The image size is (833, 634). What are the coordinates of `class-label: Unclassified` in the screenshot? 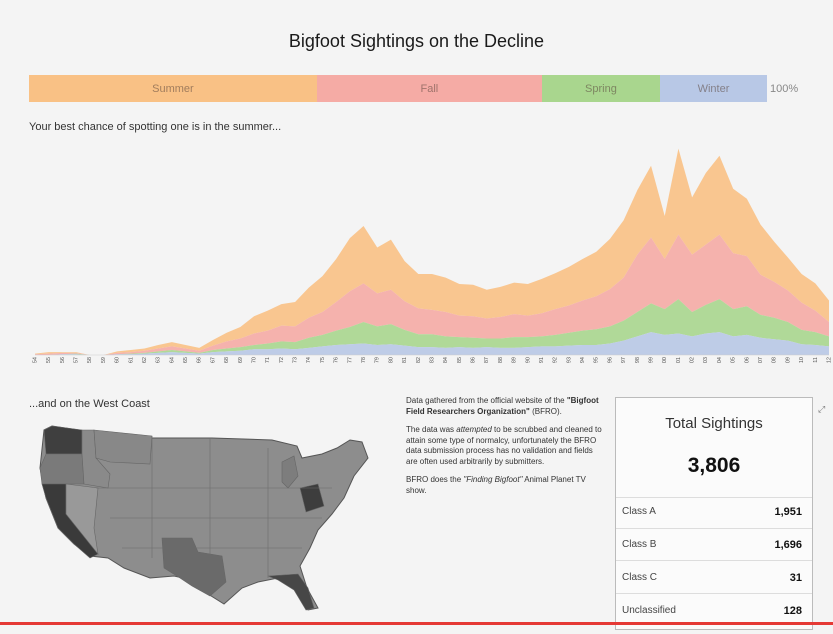 It's located at (649, 610).